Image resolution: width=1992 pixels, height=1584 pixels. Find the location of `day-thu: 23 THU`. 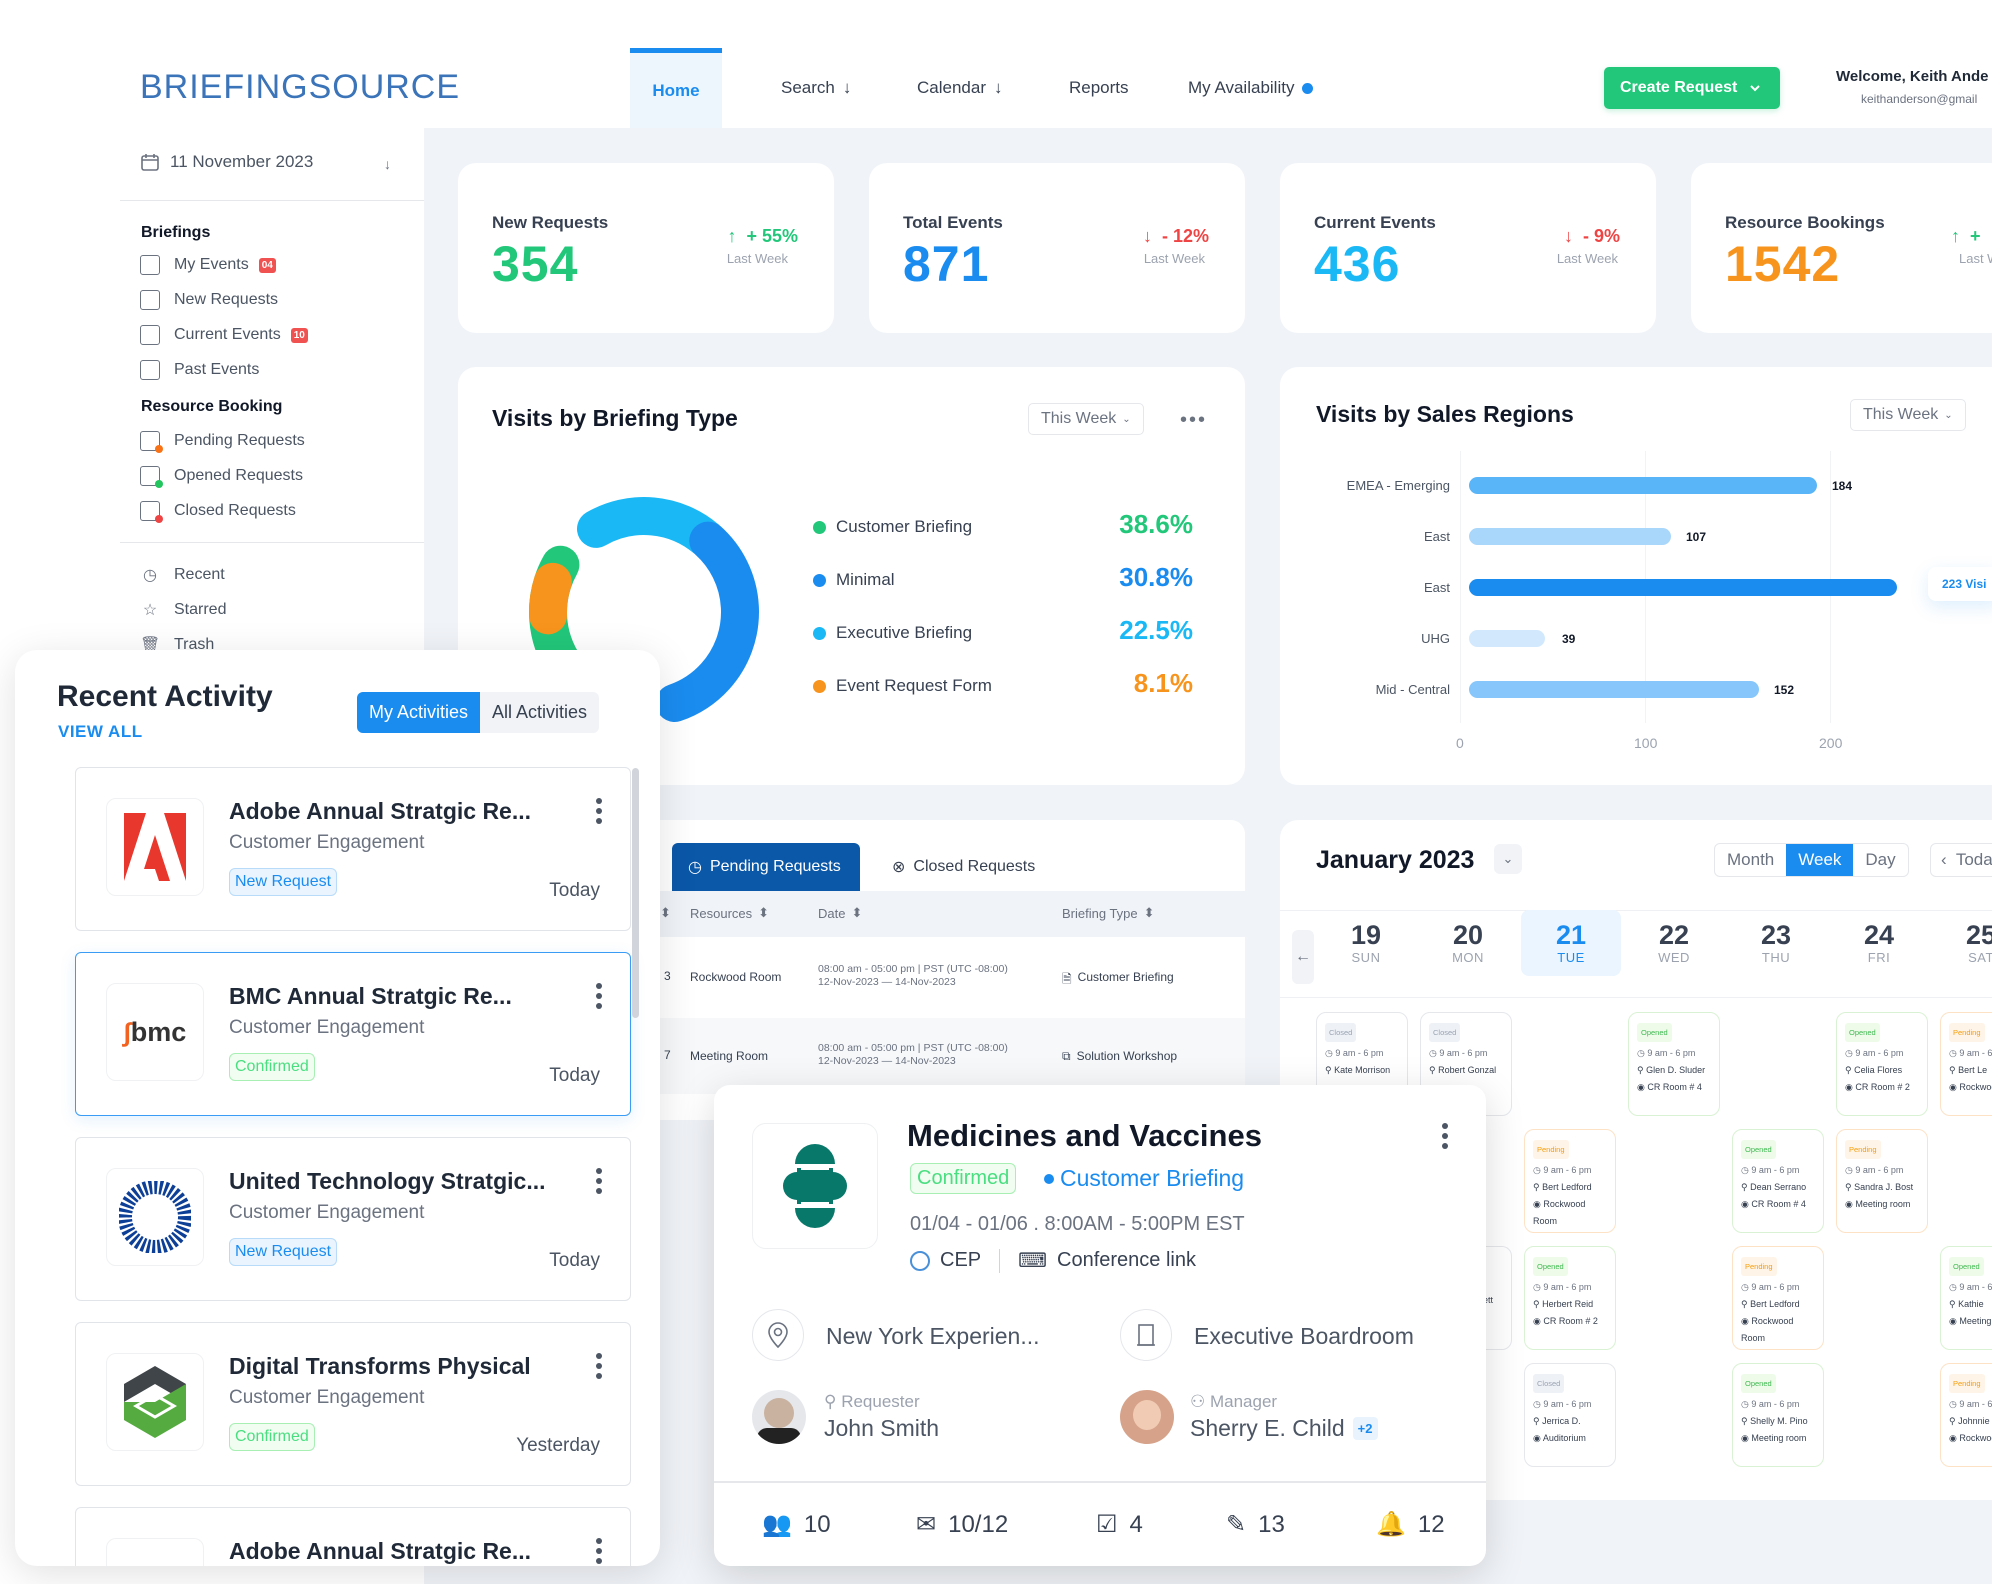

day-thu: 23 THU is located at coordinates (1776, 942).